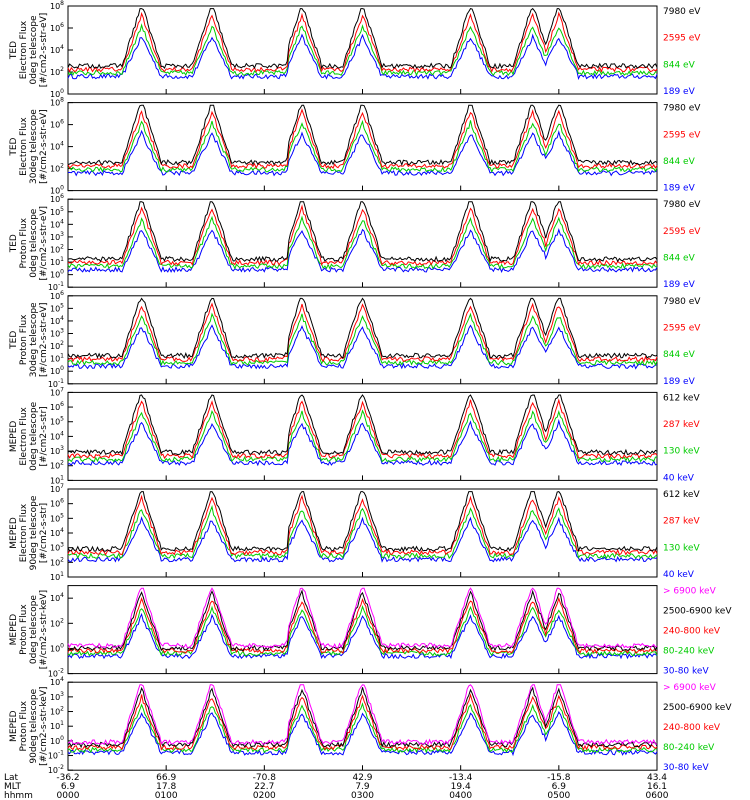  What do you see at coordinates (461, 778) in the screenshot?
I see `x-tick-label: -13.4` at bounding box center [461, 778].